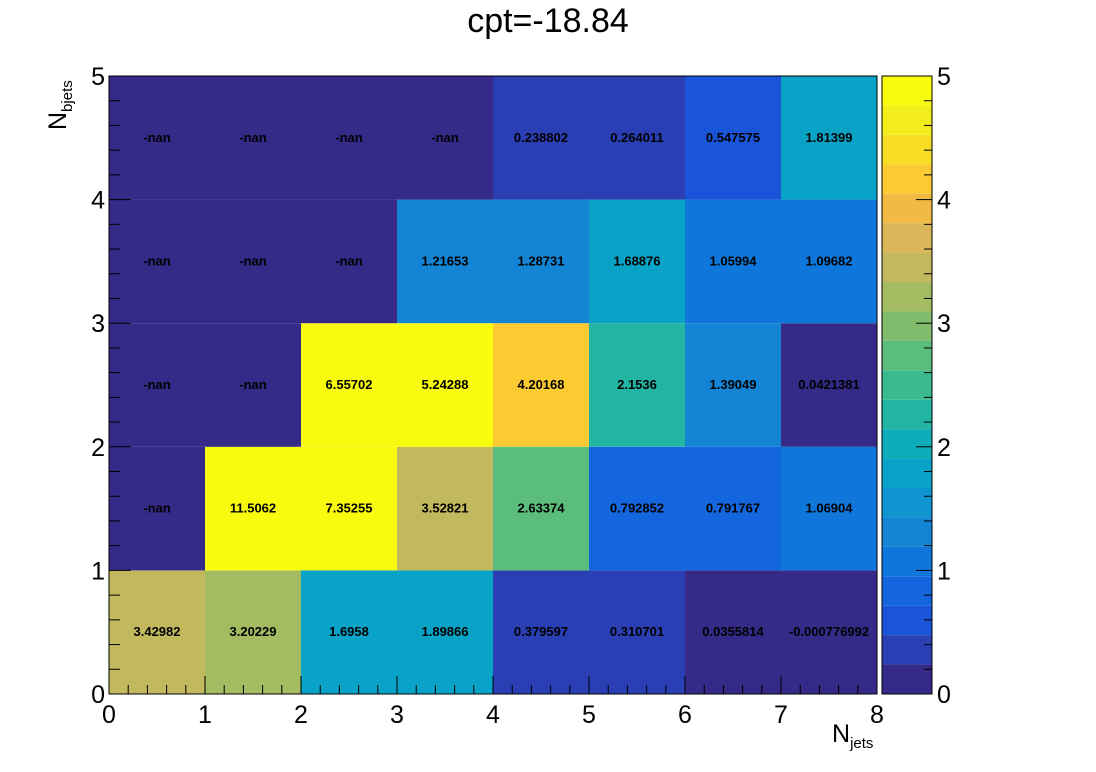 This screenshot has width=1096, height=772. I want to click on cell-value-label: 0.0355814, so click(733, 631).